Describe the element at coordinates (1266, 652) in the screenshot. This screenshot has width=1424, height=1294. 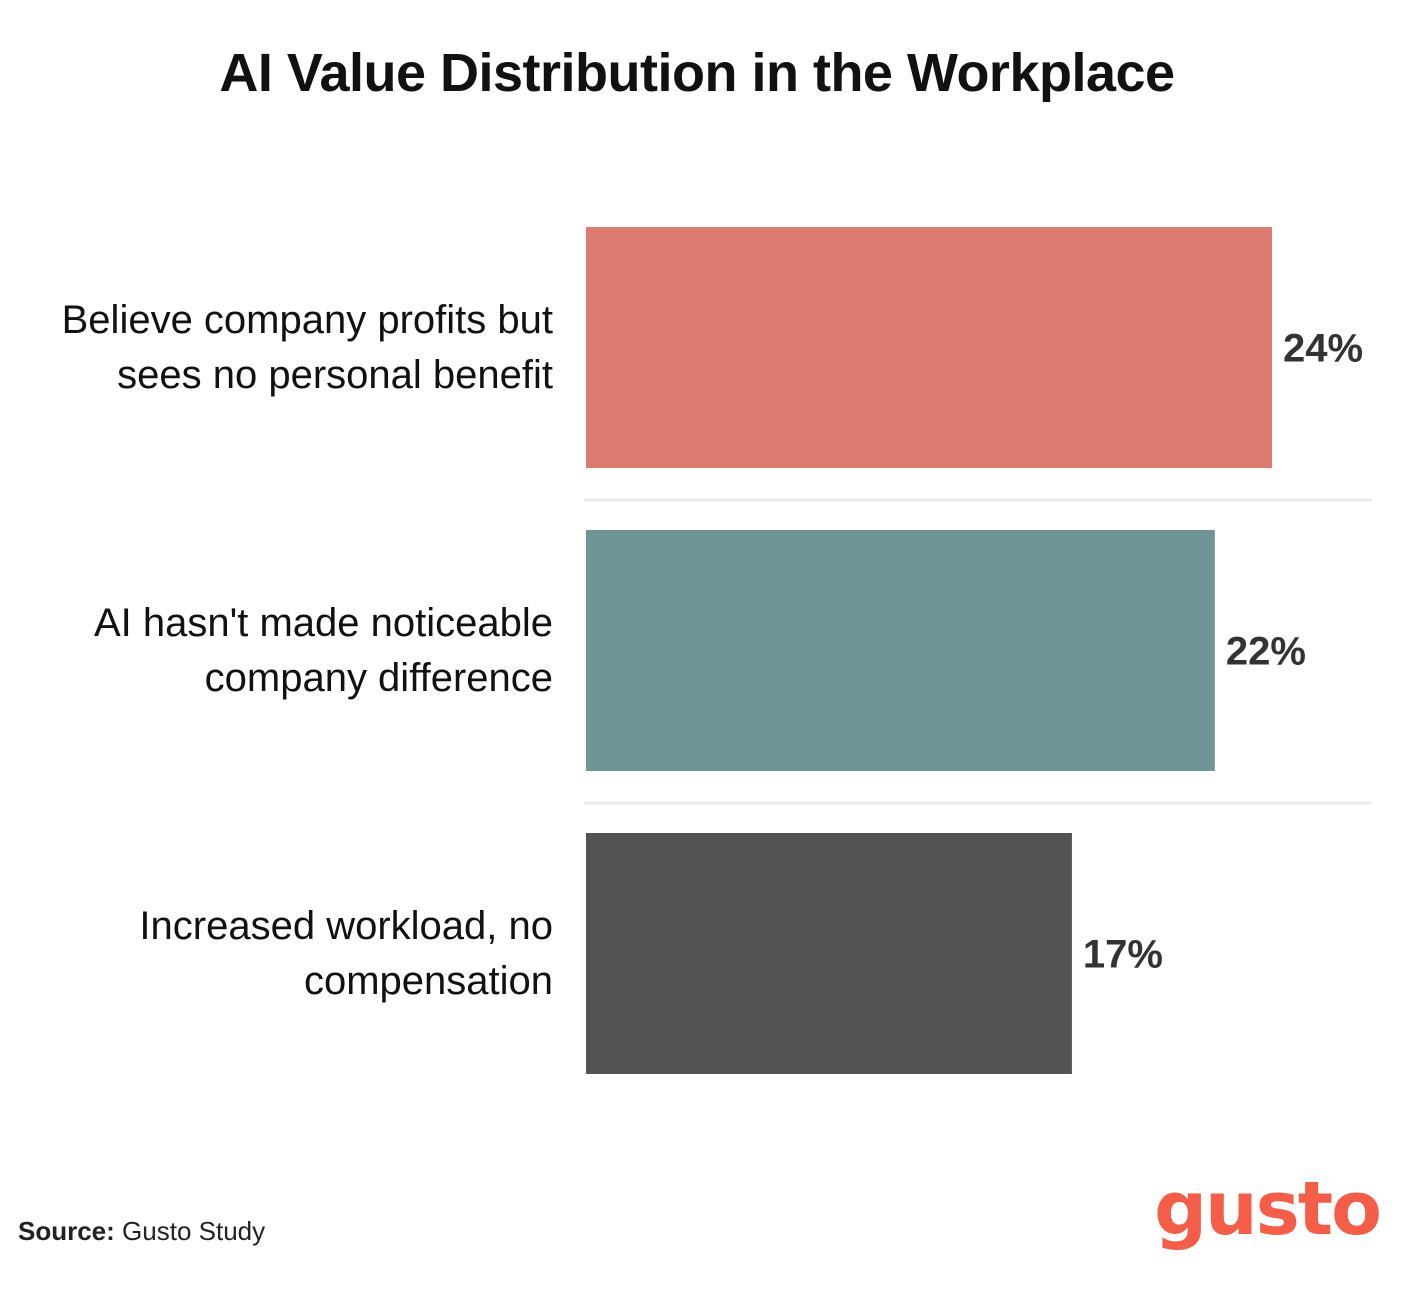
I see `bar-value-label: 22%` at that location.